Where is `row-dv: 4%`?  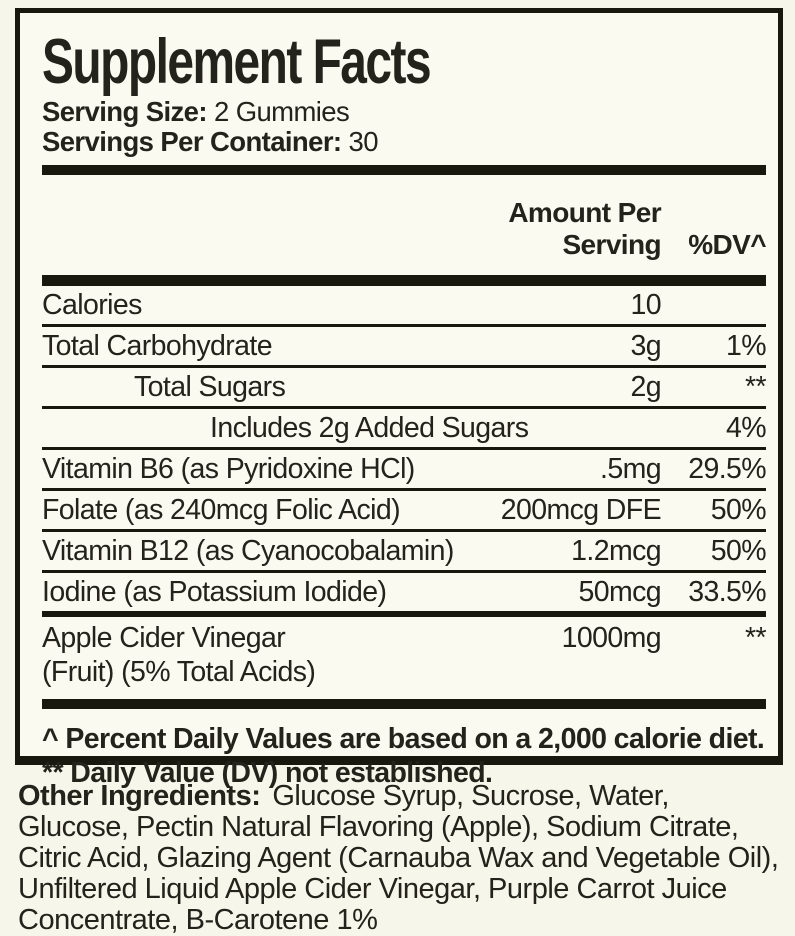 row-dv: 4% is located at coordinates (746, 427).